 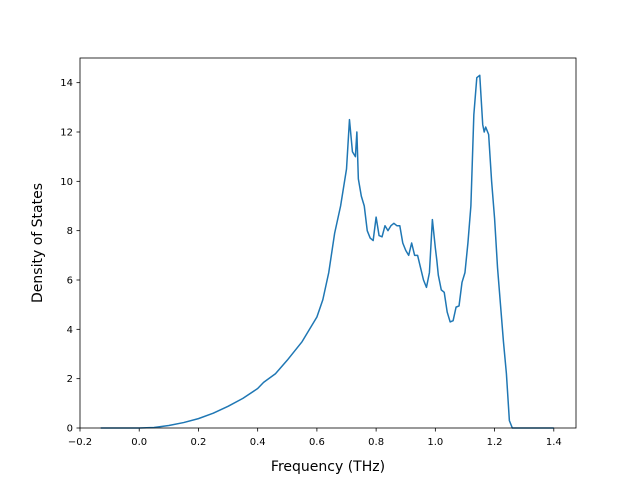 What do you see at coordinates (258, 442) in the screenshot?
I see `x-tick-label: 0.4` at bounding box center [258, 442].